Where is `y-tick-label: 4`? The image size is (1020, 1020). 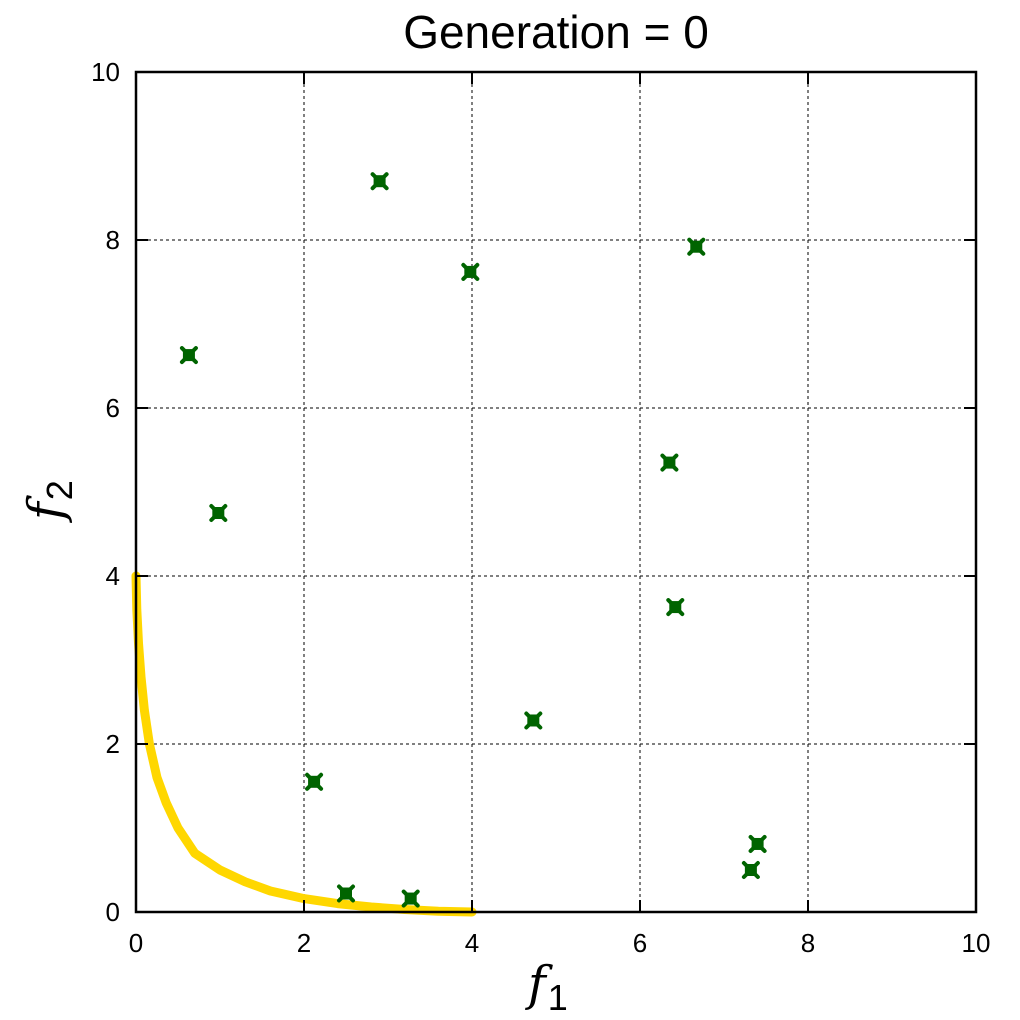 y-tick-label: 4 is located at coordinates (113, 576).